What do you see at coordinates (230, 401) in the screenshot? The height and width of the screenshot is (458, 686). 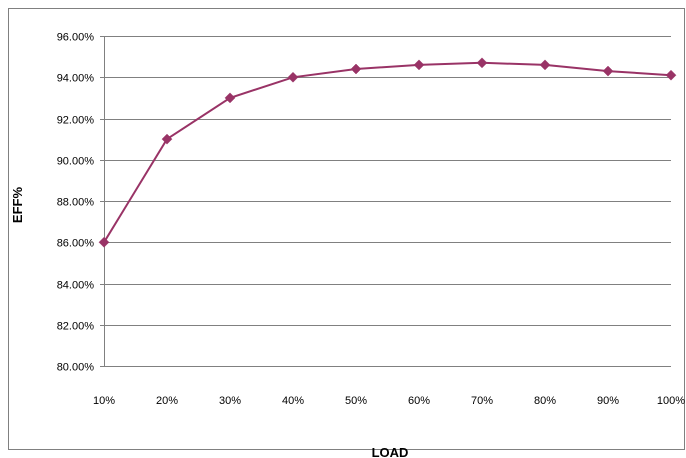 I see `x-tick-label: 30%` at bounding box center [230, 401].